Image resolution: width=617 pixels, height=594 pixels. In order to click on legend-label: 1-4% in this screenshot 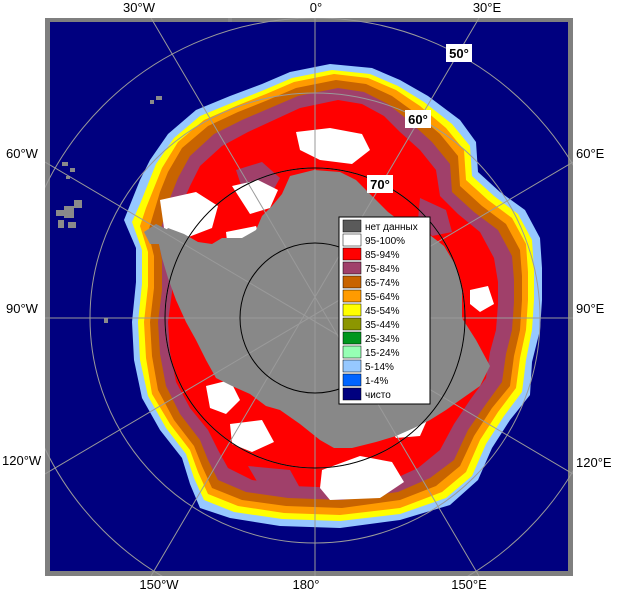, I will do `click(376, 381)`.